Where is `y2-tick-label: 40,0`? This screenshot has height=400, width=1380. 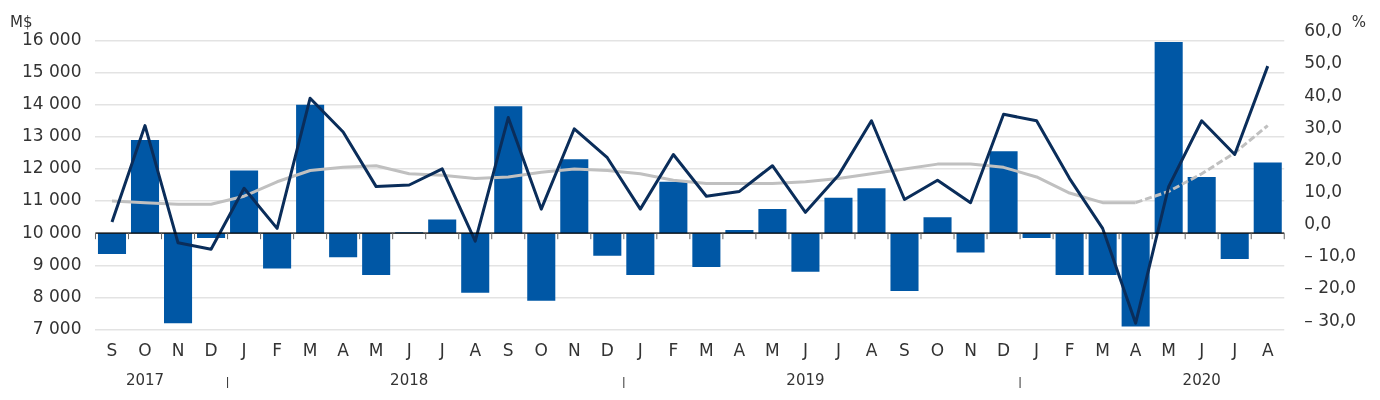 y2-tick-label: 40,0 is located at coordinates (1323, 94).